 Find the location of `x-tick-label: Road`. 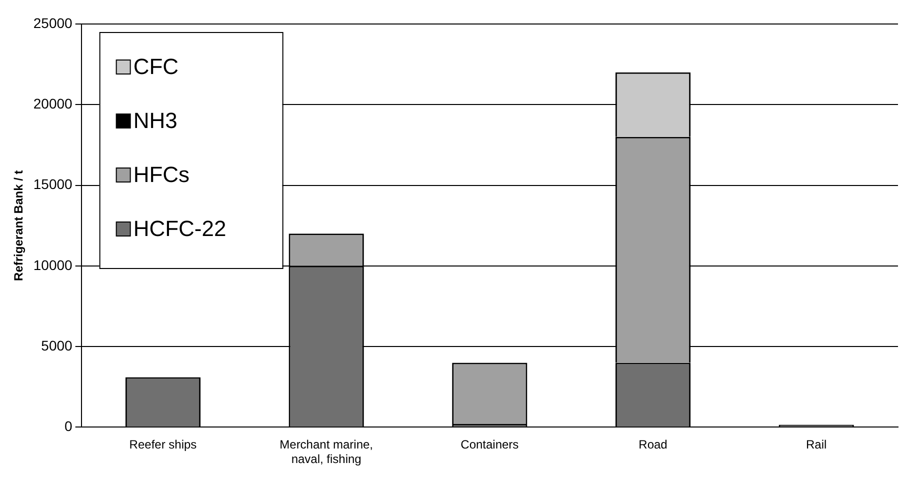

x-tick-label: Road is located at coordinates (653, 445).